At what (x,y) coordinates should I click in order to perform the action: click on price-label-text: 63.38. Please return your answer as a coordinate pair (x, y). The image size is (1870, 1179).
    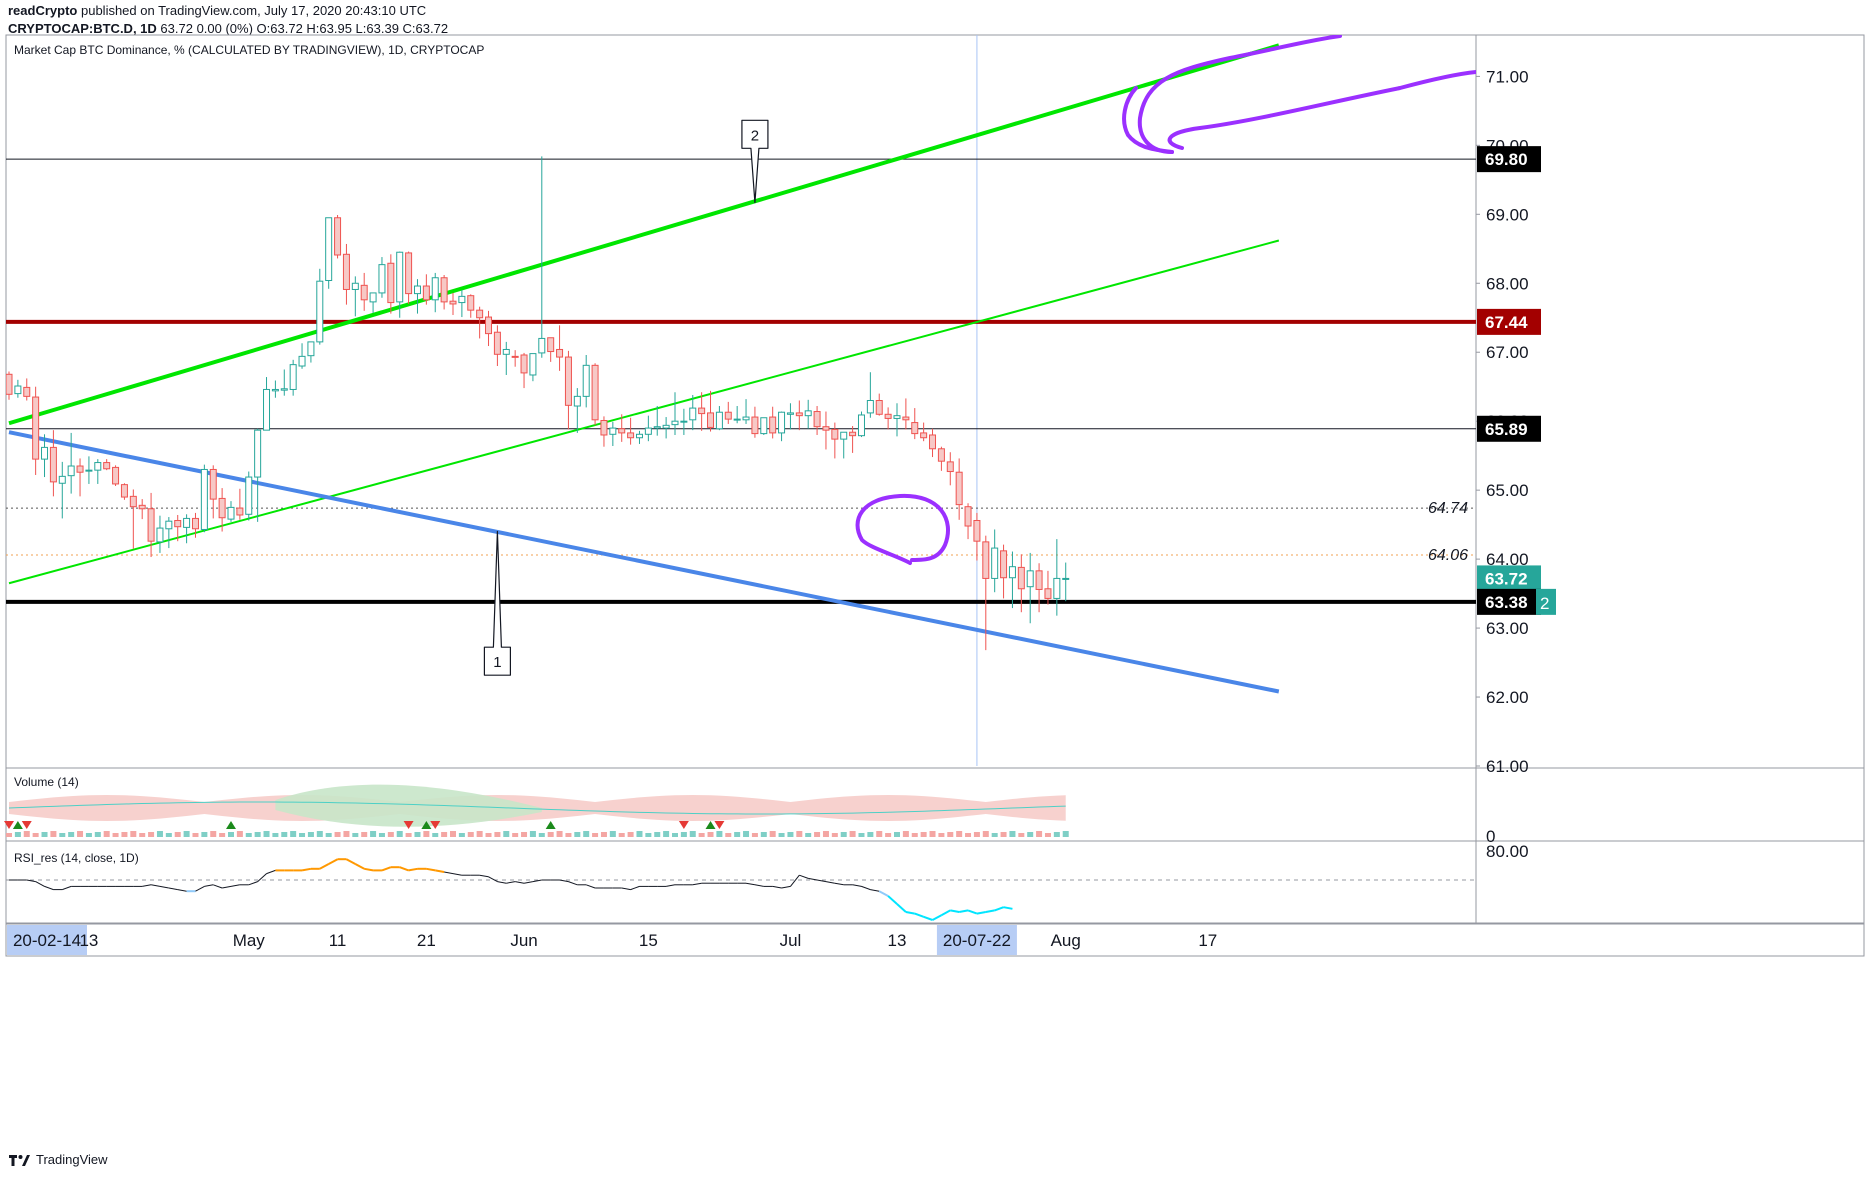
    Looking at the image, I should click on (1506, 602).